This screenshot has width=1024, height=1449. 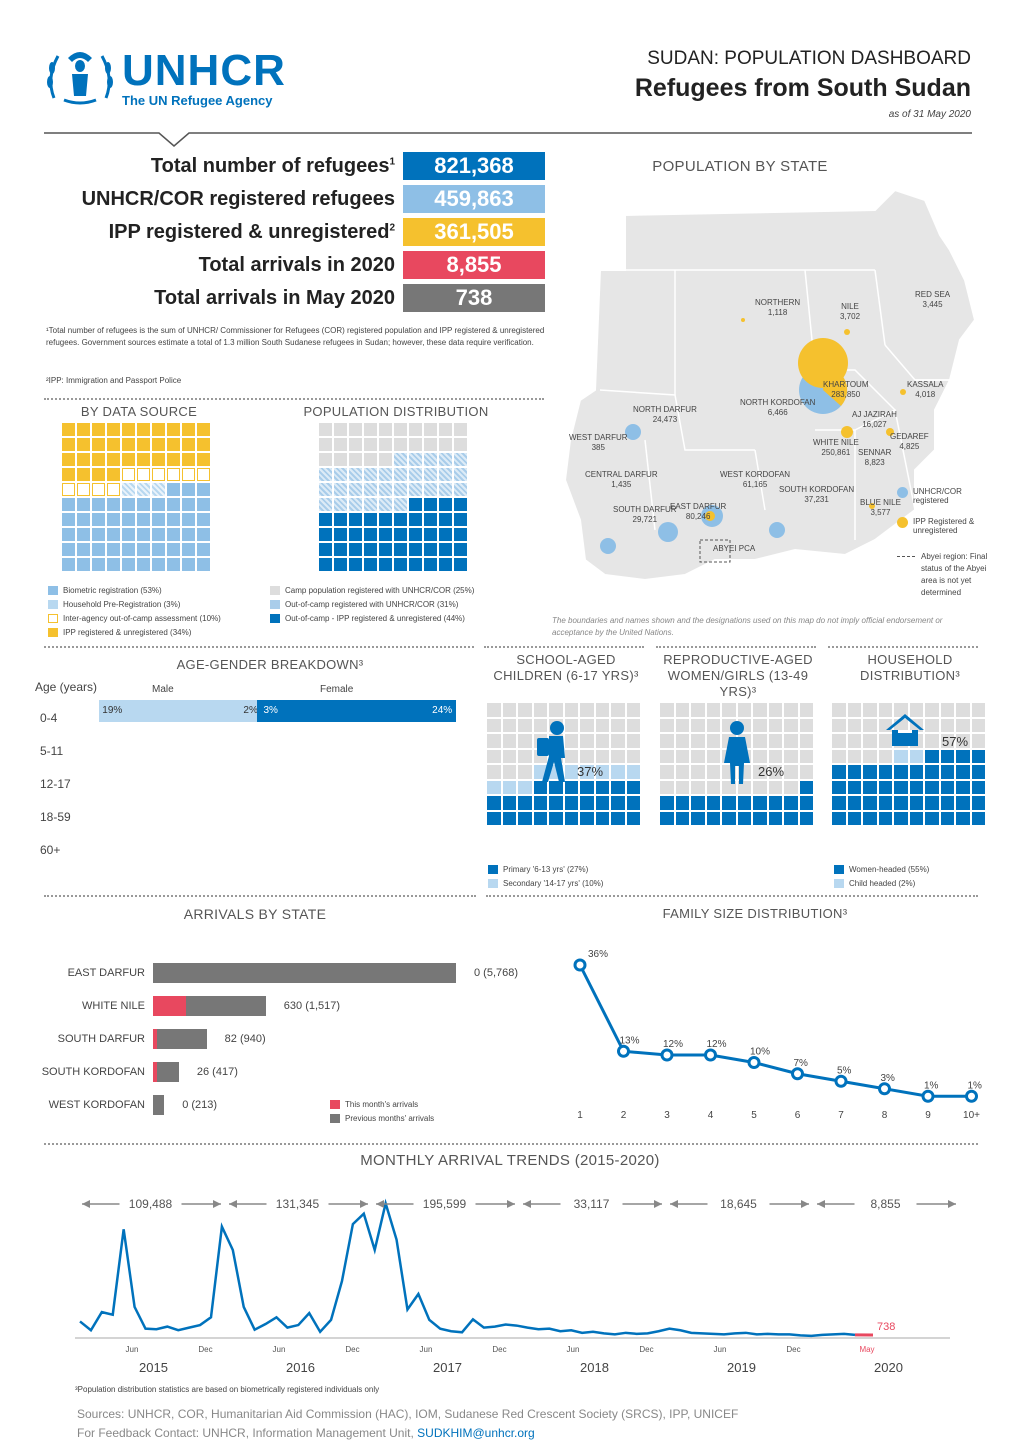 What do you see at coordinates (836, 447) in the screenshot?
I see `map-state-label: WHITE NILE 250,861` at bounding box center [836, 447].